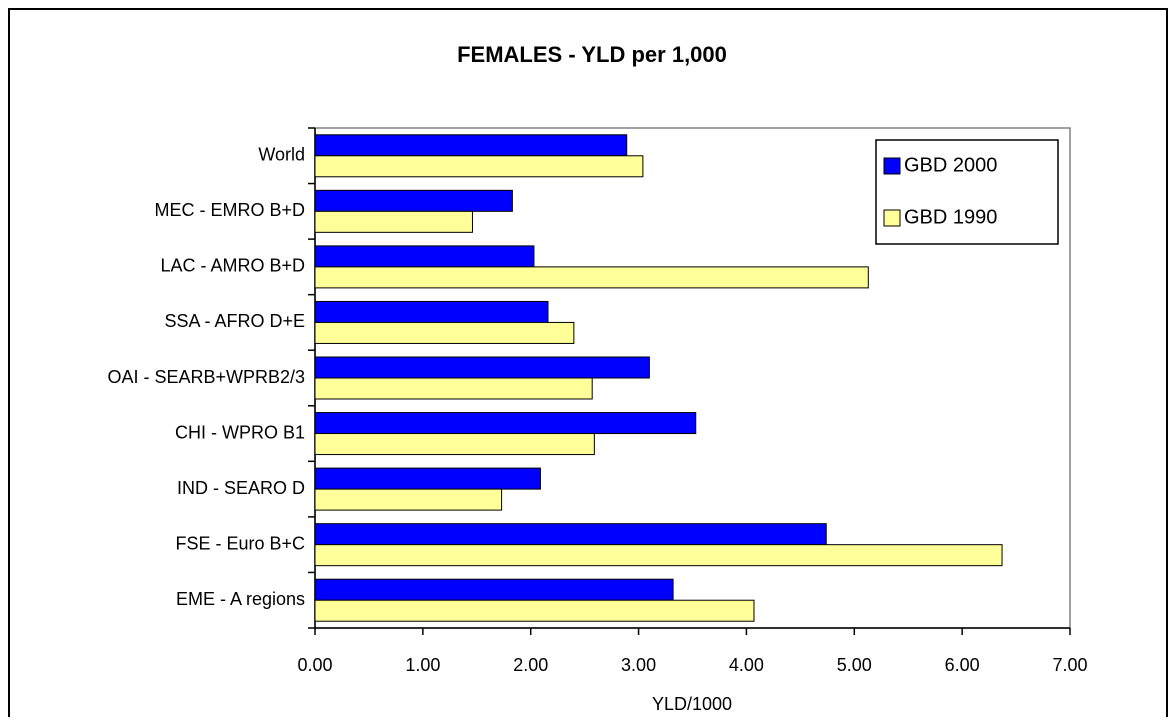 The width and height of the screenshot is (1176, 722). I want to click on y-tick-label: MEC - EMRO B+D, so click(229, 210).